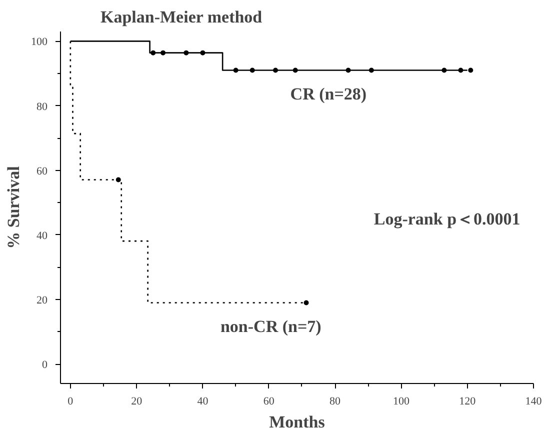  What do you see at coordinates (42, 171) in the screenshot?
I see `y-tick-label: 60` at bounding box center [42, 171].